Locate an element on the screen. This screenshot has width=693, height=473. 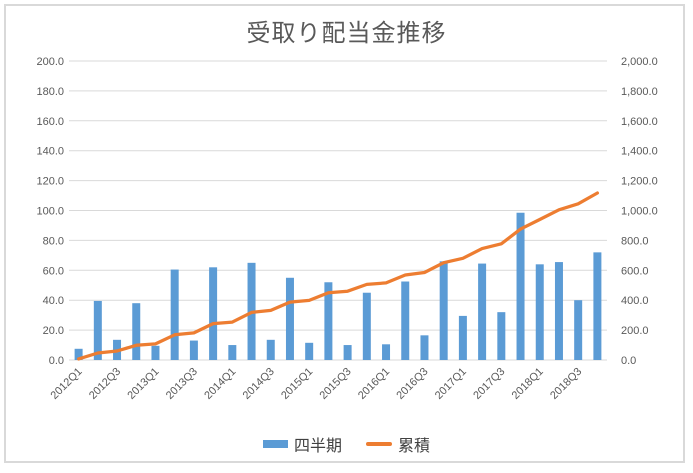
right-axis-tick-label: 1,600.0 is located at coordinates (639, 122).